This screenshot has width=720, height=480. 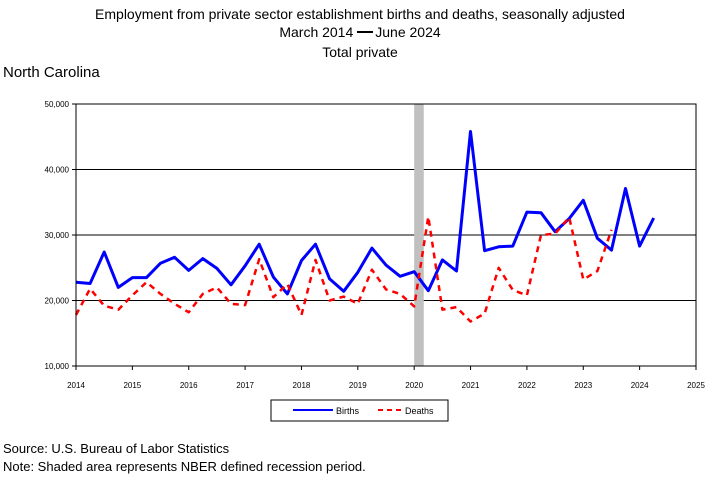 What do you see at coordinates (414, 385) in the screenshot?
I see `x-tick-label: 2020` at bounding box center [414, 385].